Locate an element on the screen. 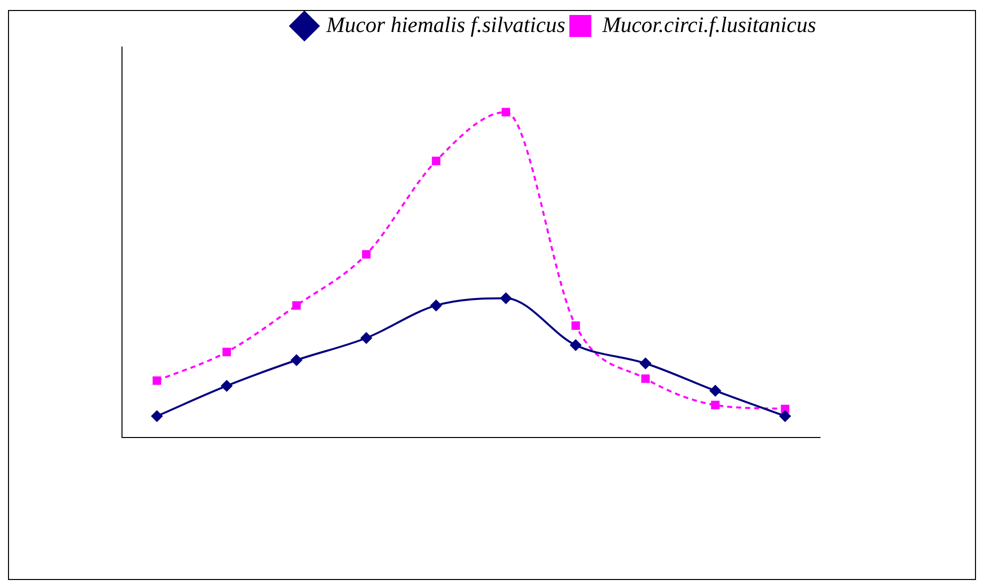  legend-label: Mucor.circi.f.lusitanicus is located at coordinates (708, 24).